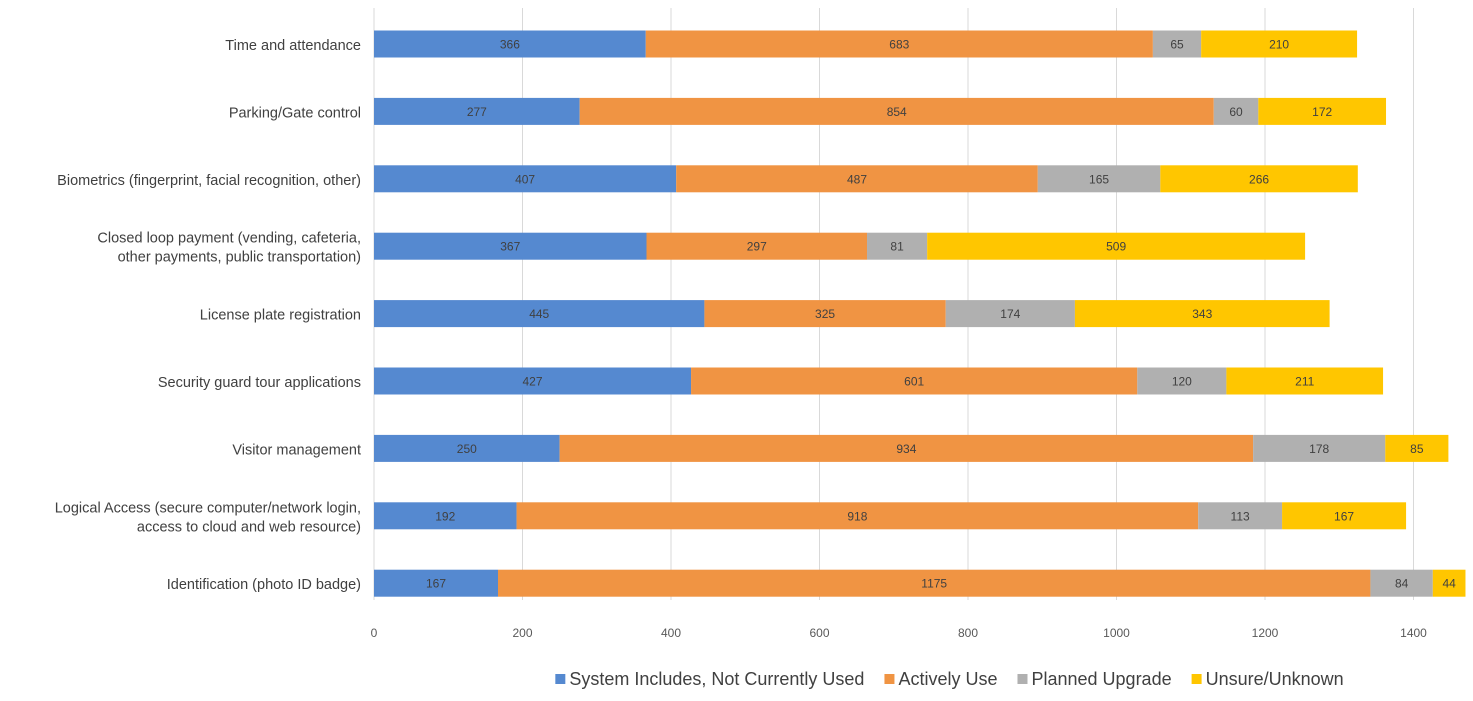  I want to click on data-label: 509, so click(1116, 247).